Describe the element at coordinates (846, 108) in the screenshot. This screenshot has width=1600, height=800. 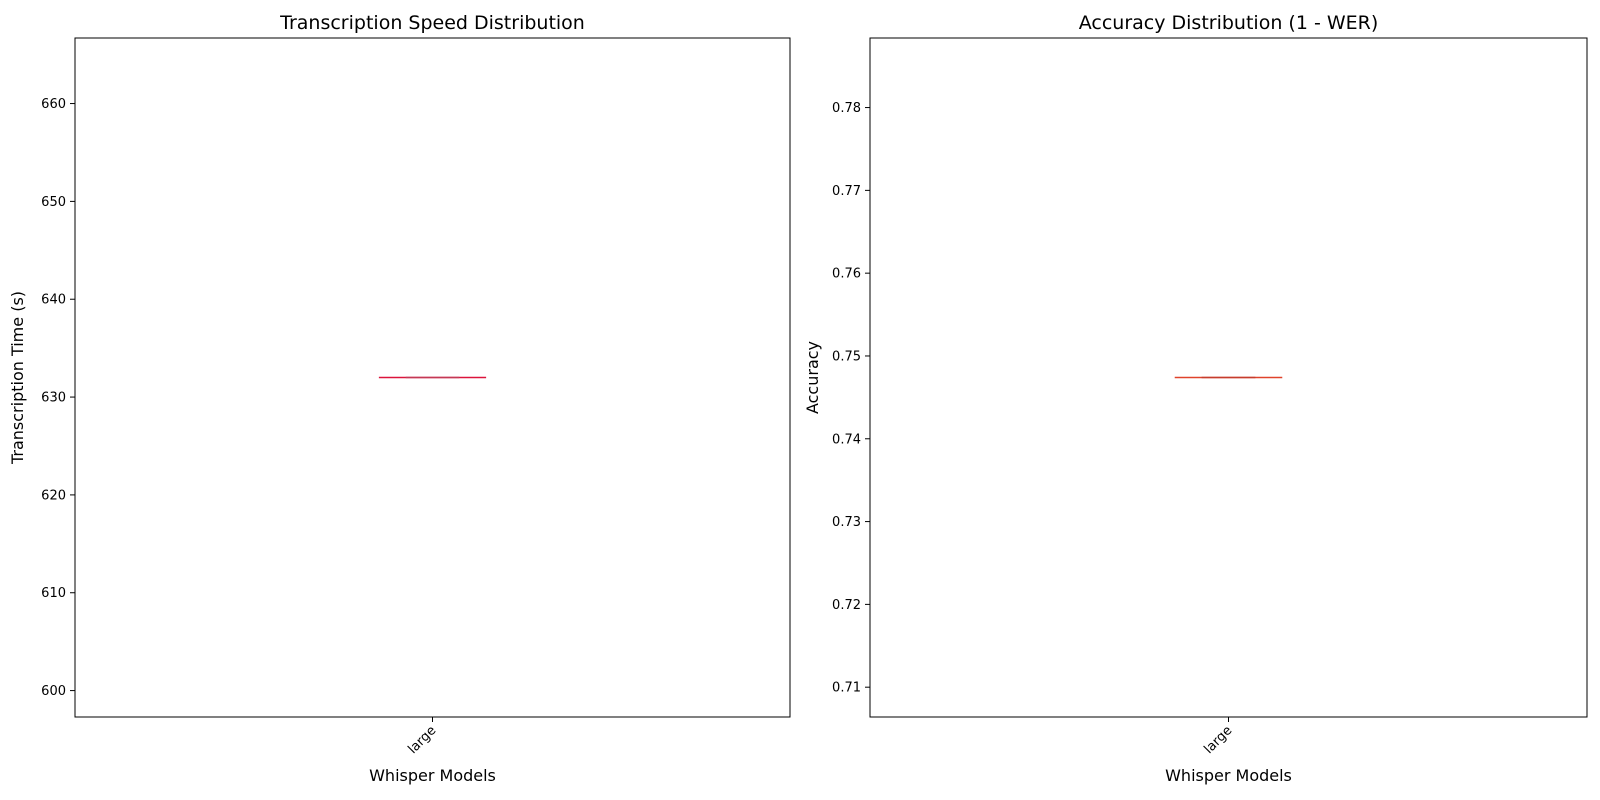
I see `y-tick-label: 0.78` at that location.